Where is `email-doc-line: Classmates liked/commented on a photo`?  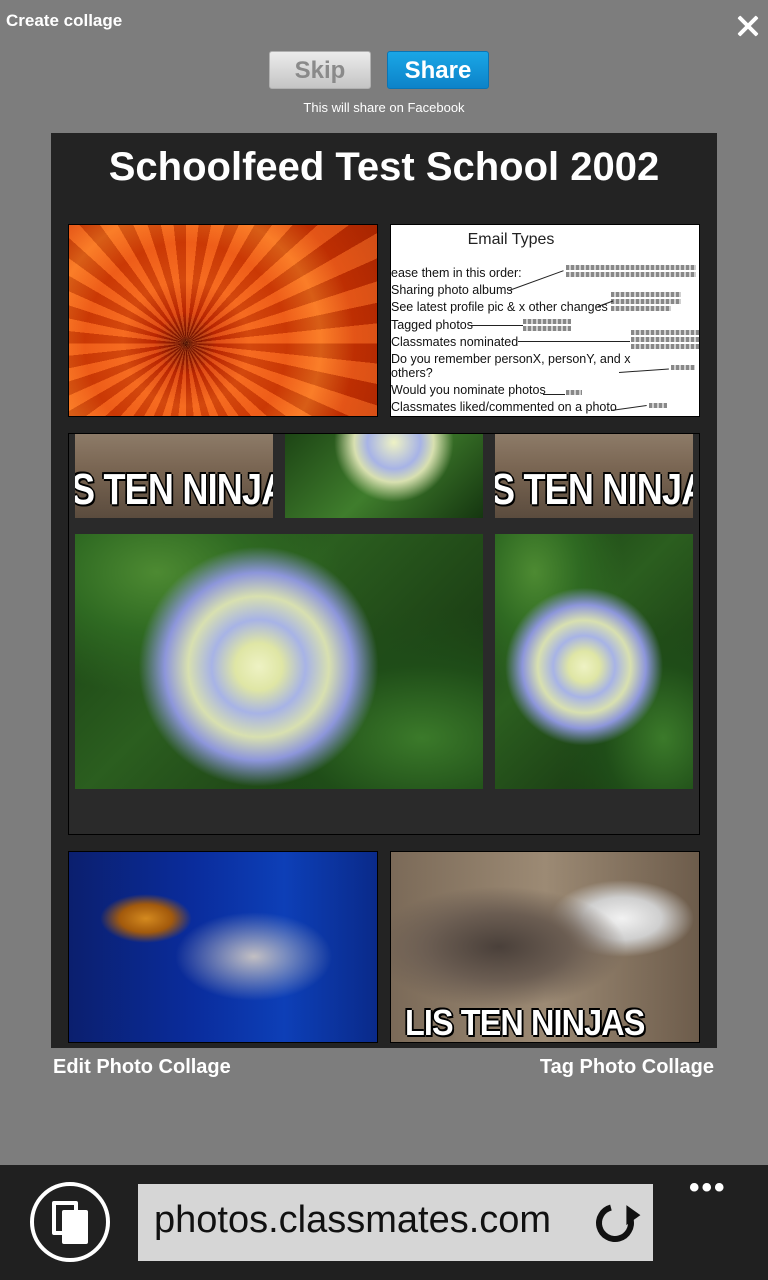
email-doc-line: Classmates liked/commented on a photo is located at coordinates (504, 407).